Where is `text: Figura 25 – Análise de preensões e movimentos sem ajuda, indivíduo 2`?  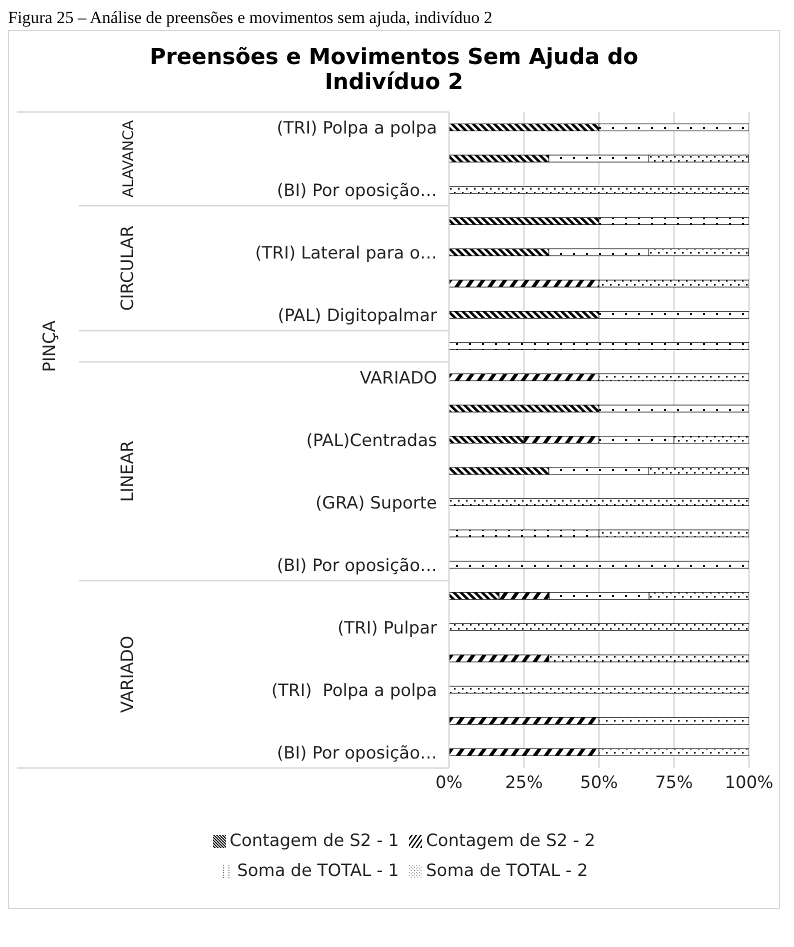 text: Figura 25 – Análise de preensões e movimentos sem ajuda, indivíduo 2 is located at coordinates (251, 18).